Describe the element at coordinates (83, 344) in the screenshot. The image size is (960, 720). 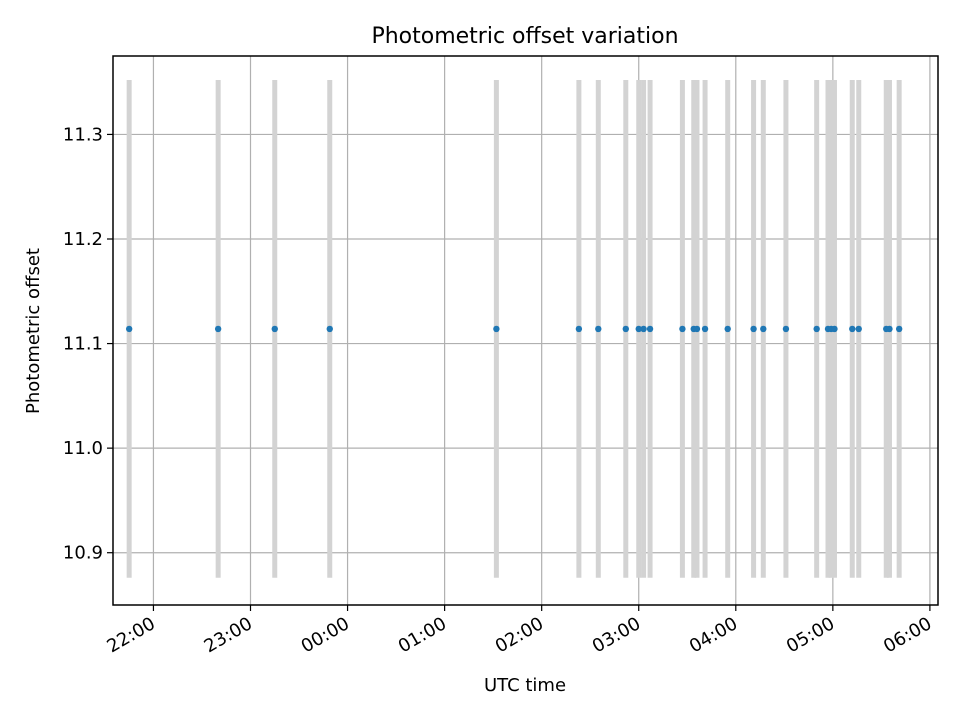
I see `y-tick-label: 11.1` at that location.